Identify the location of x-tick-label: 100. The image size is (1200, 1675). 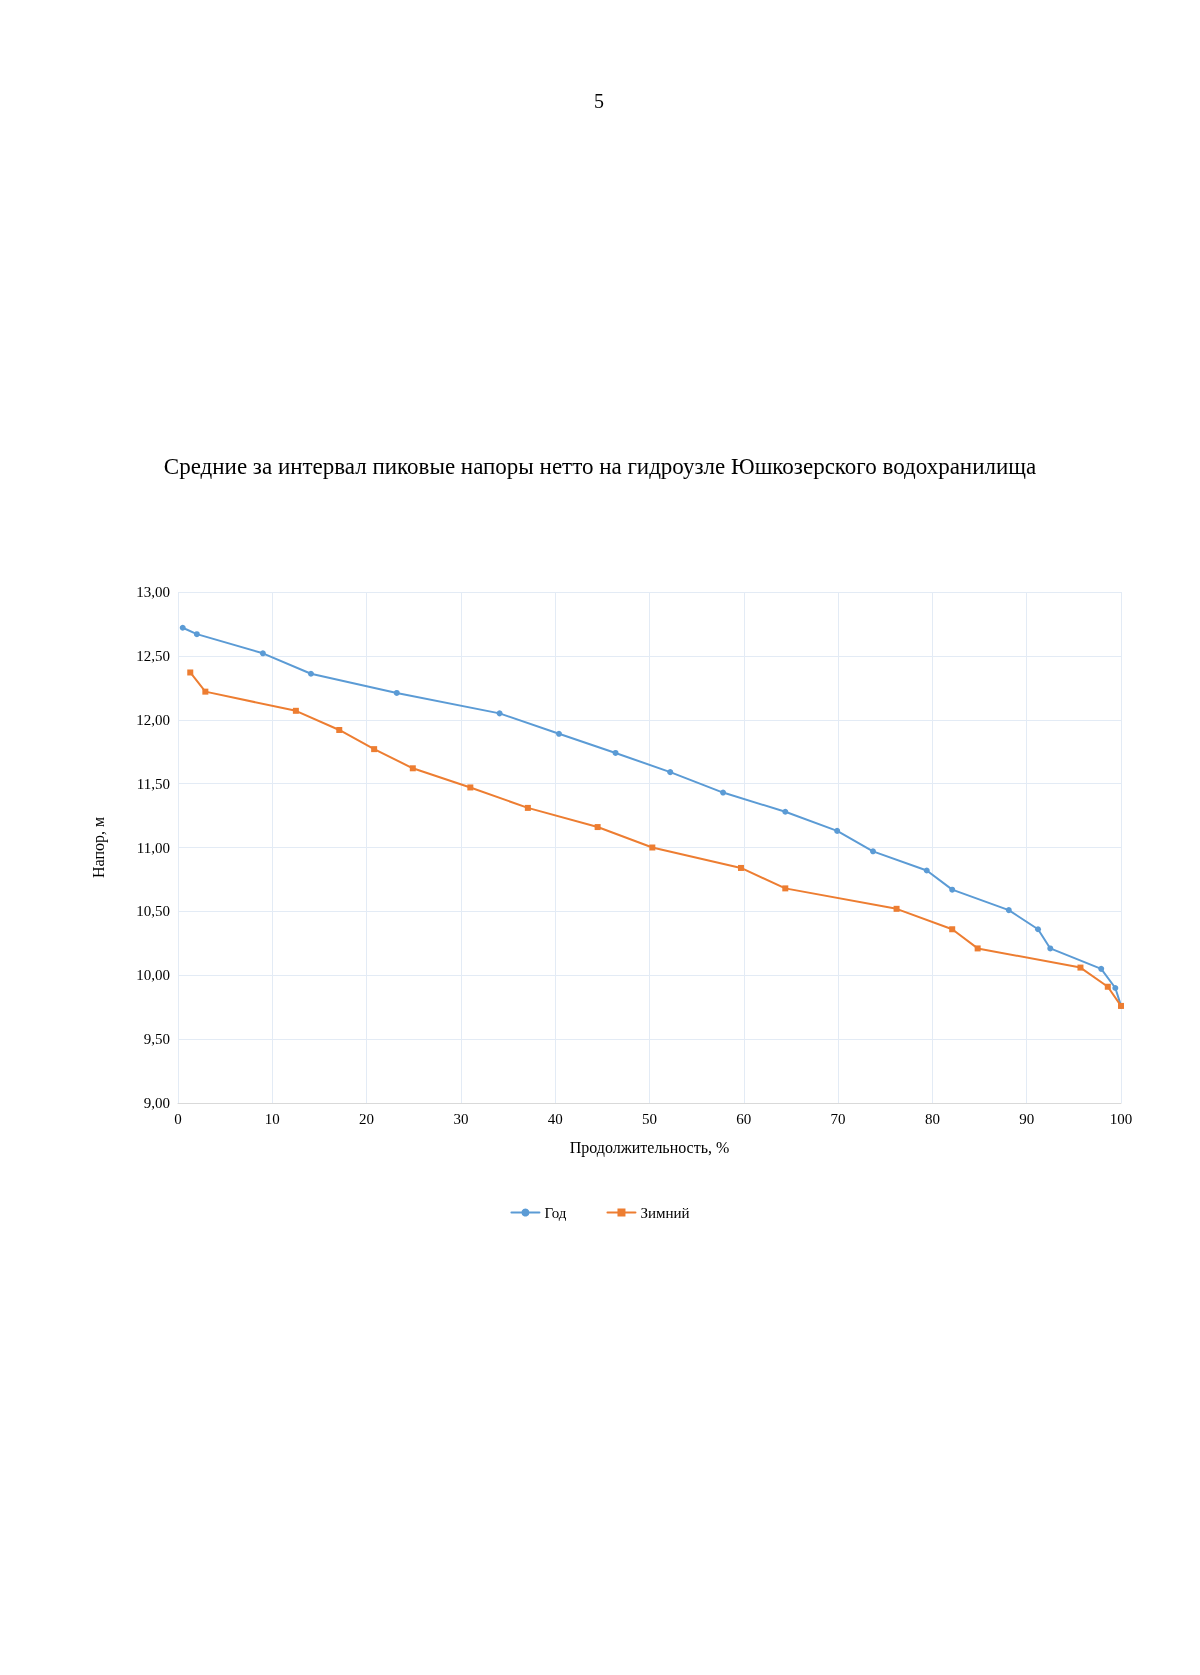
(1121, 1118).